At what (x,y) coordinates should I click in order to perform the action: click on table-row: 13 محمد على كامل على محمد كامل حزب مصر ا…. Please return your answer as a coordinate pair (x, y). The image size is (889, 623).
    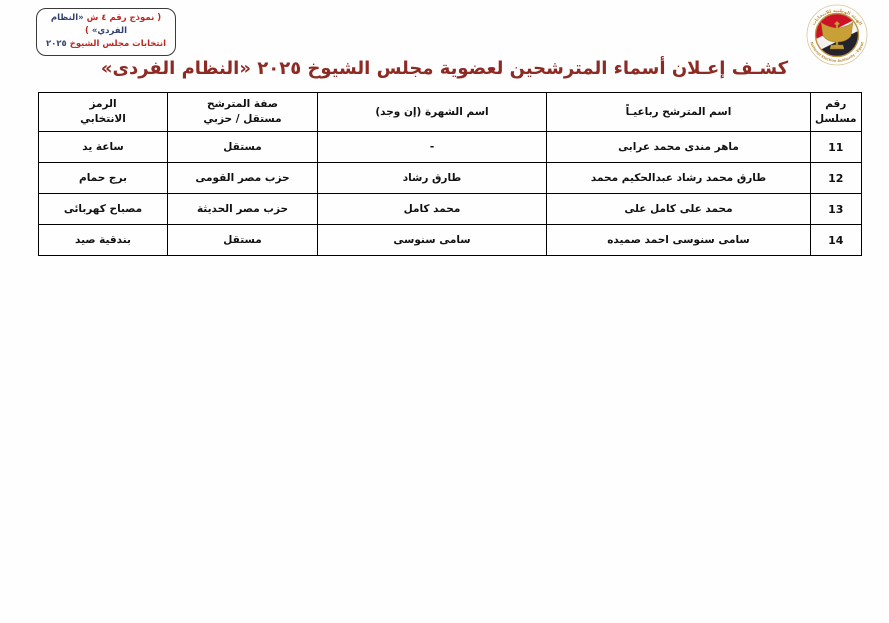
    Looking at the image, I should click on (450, 209).